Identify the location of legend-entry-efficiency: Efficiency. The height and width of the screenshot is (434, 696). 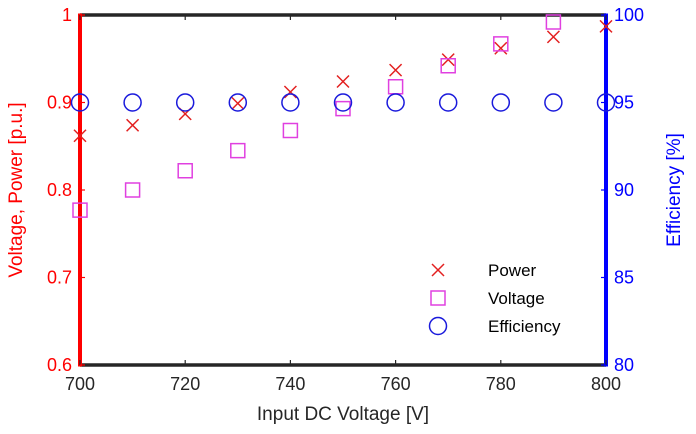
(494, 326).